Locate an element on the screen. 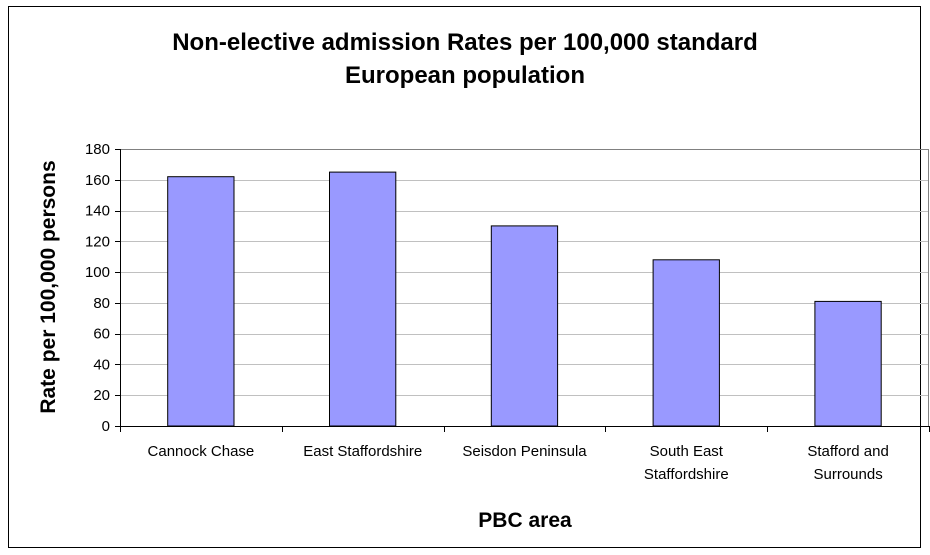 This screenshot has width=930, height=555. x-tick-label-line: Stafford and is located at coordinates (847, 451).